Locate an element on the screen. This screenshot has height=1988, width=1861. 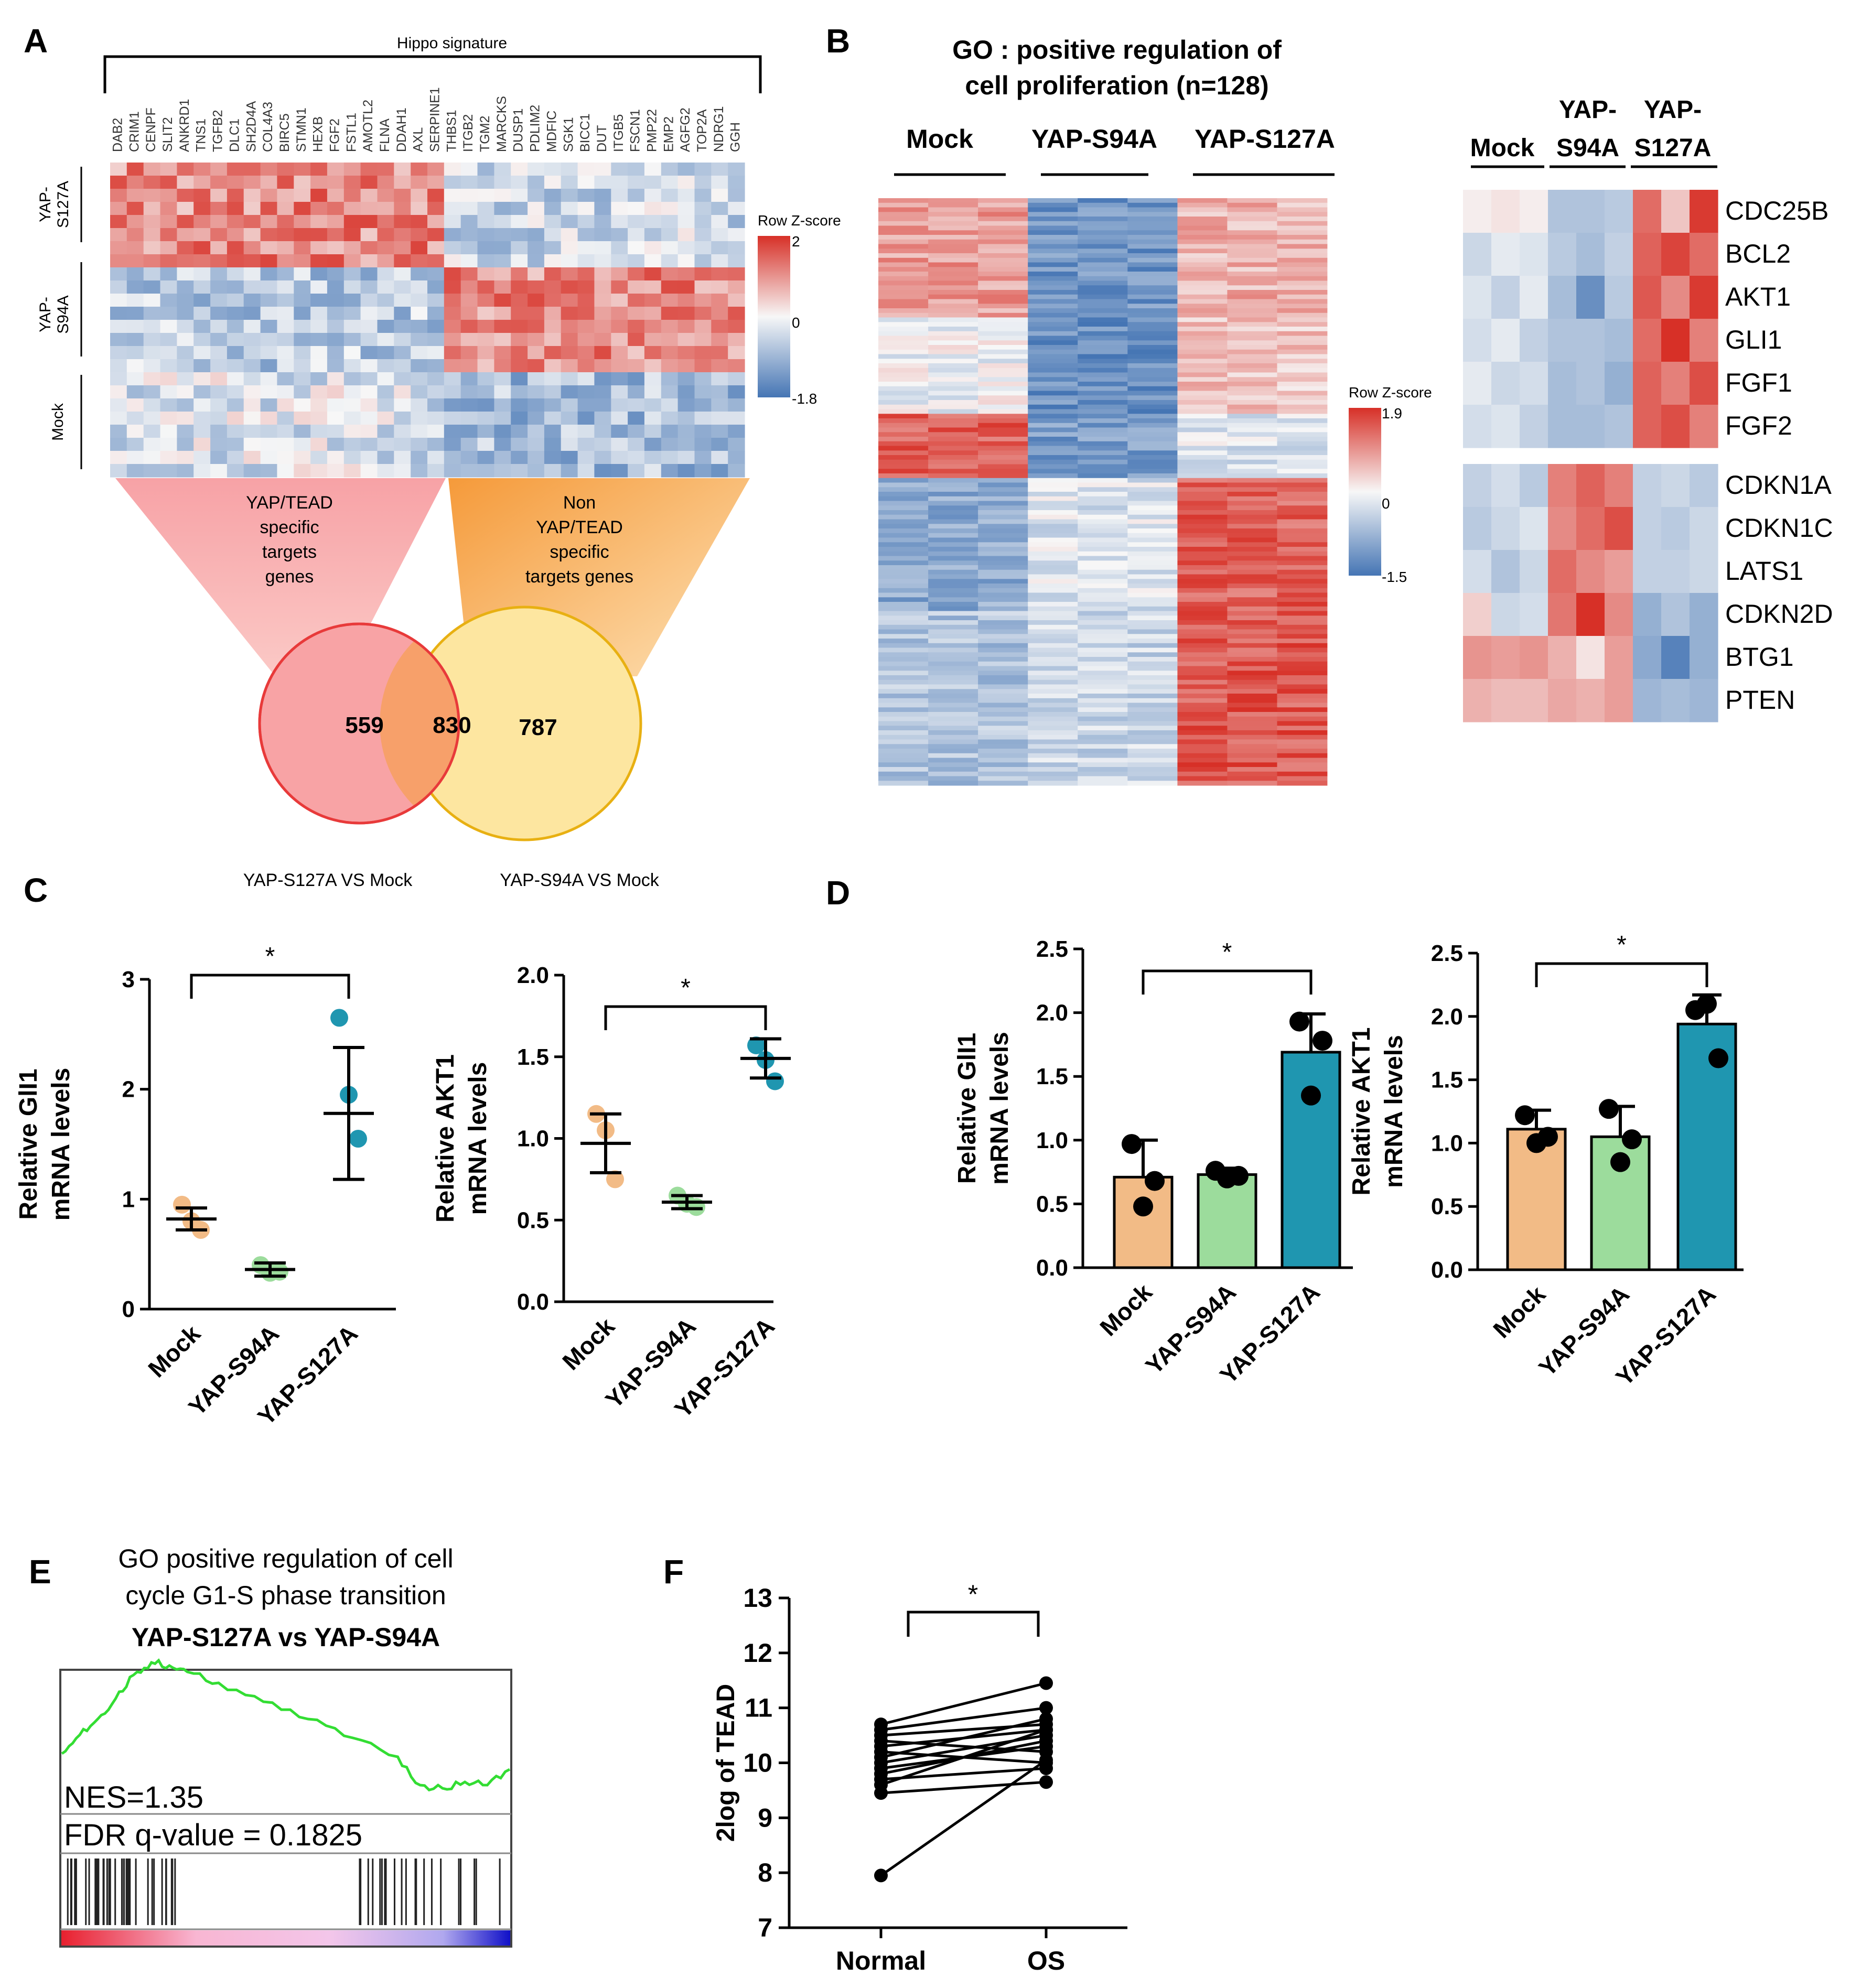
venn-right-label: YAP-S94A VS Mock is located at coordinates (580, 880).